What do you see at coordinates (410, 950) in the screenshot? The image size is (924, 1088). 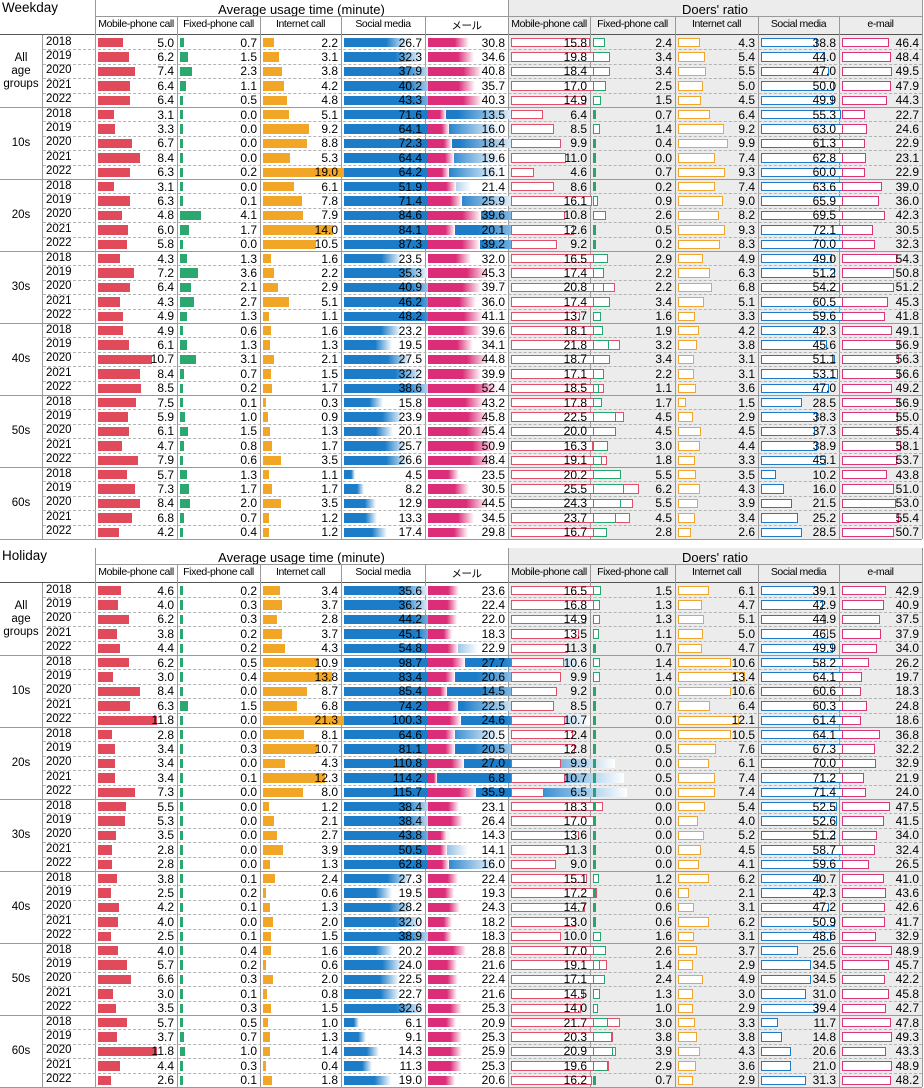 I see `usage-value: 20.2` at bounding box center [410, 950].